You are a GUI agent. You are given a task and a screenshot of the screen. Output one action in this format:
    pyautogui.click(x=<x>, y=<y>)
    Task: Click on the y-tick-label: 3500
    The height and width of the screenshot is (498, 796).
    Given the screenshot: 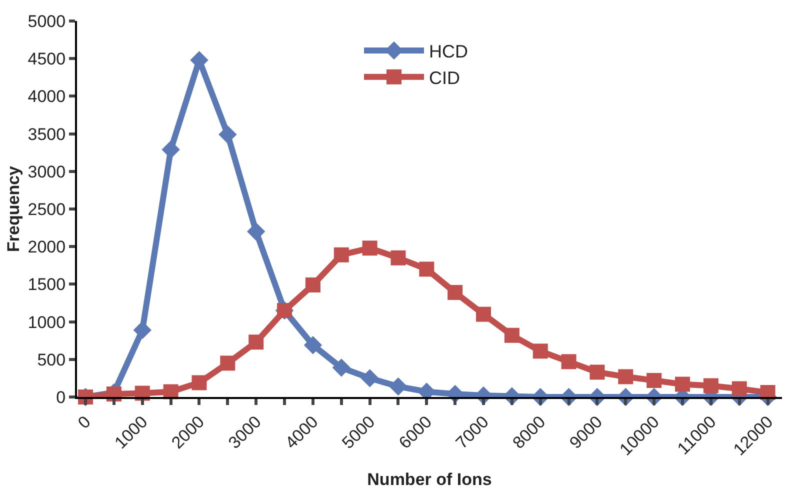 What is the action you would take?
    pyautogui.click(x=47, y=134)
    